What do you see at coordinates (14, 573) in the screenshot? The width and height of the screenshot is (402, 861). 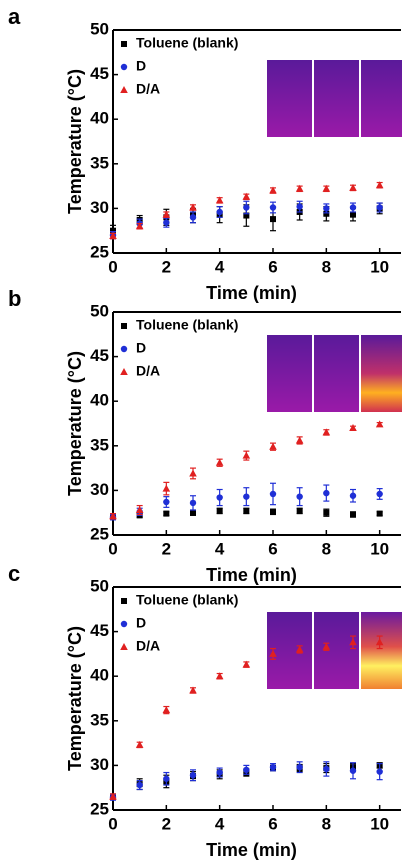 I see `panel-label: c` at bounding box center [14, 573].